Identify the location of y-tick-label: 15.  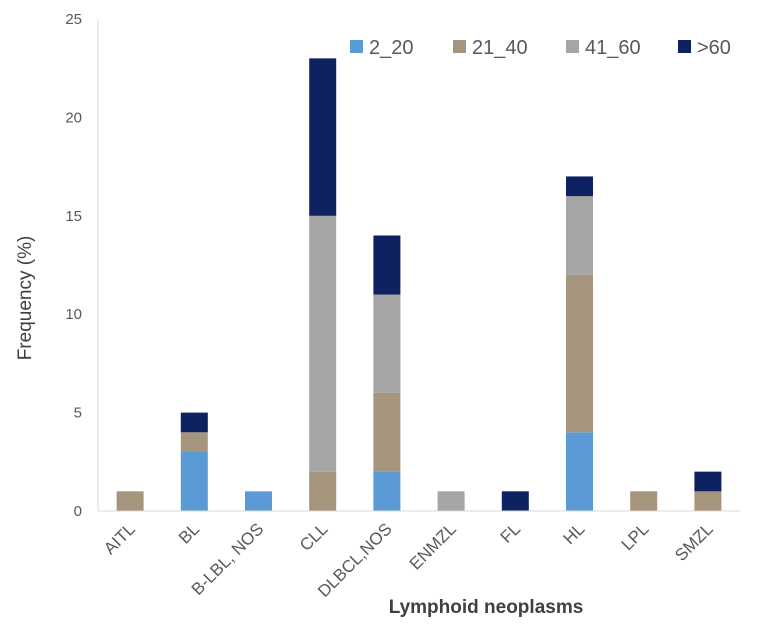
(73, 216).